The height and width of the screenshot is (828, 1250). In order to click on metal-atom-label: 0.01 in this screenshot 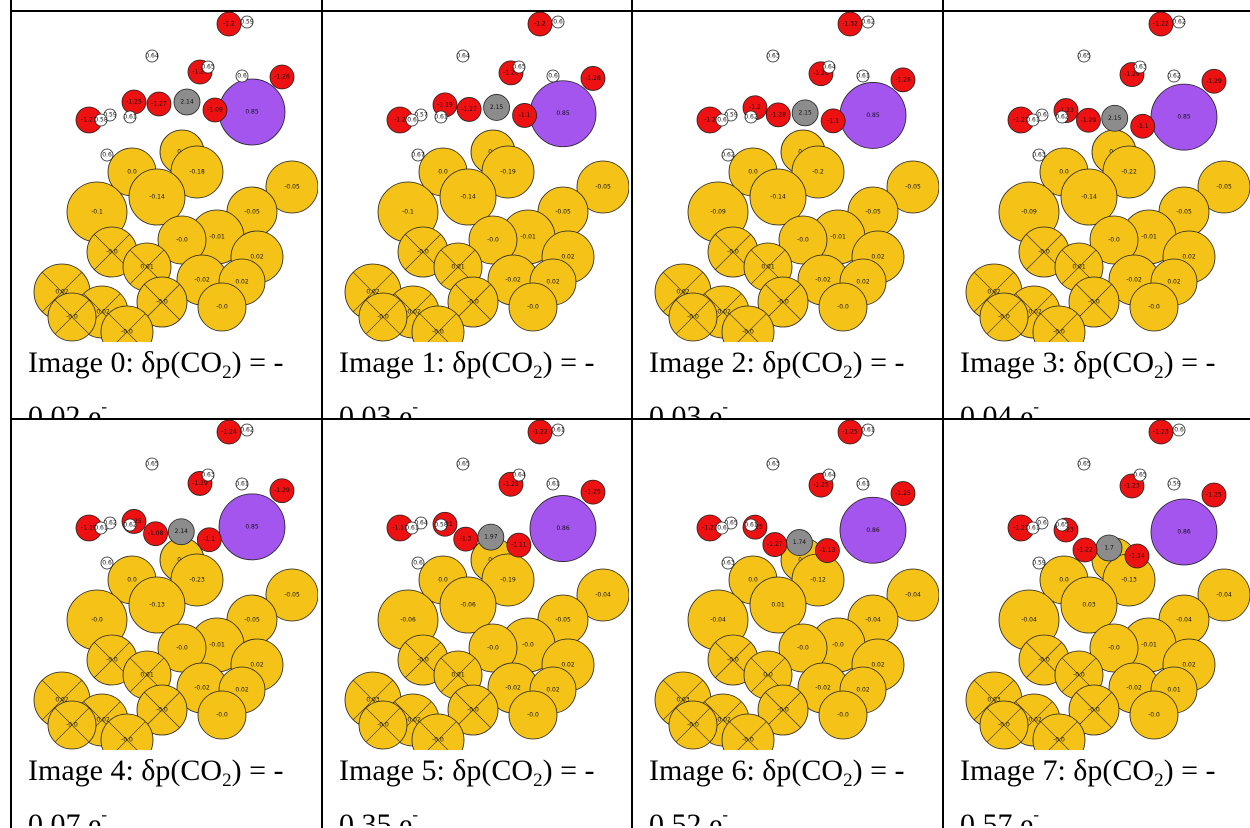, I will do `click(458, 267)`.